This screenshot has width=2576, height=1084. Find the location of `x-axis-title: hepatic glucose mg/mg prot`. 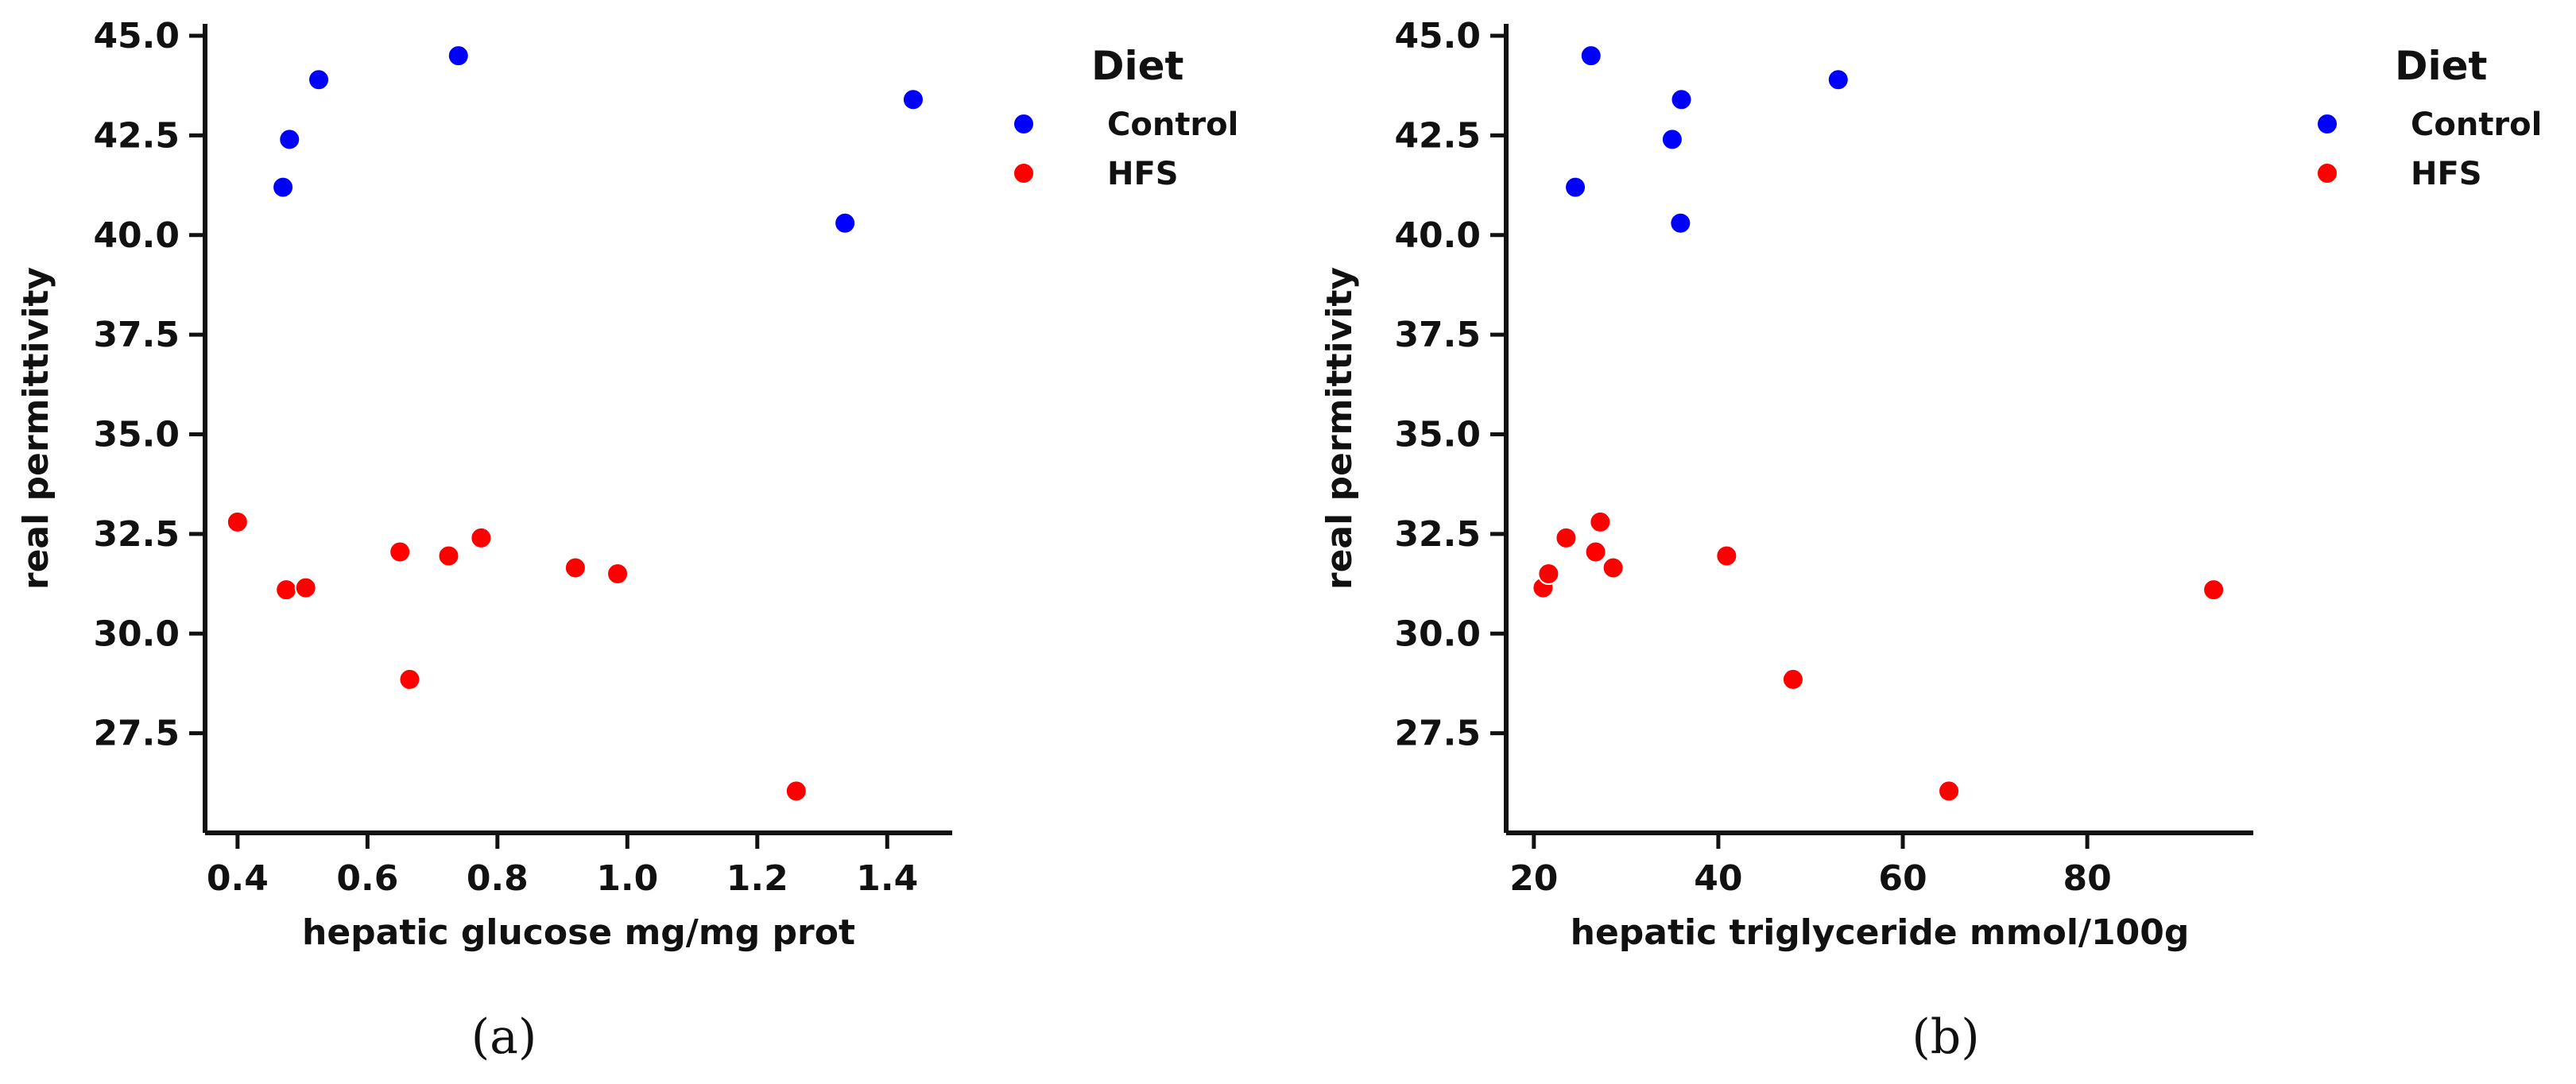

x-axis-title: hepatic glucose mg/mg prot is located at coordinates (578, 932).